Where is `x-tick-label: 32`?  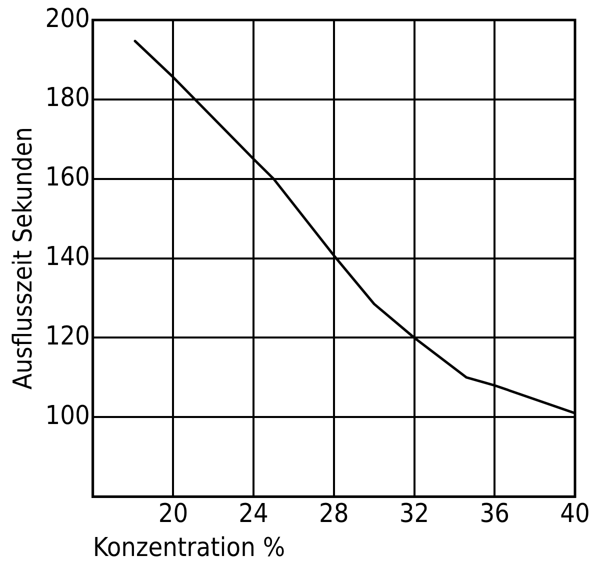
x-tick-label: 32 is located at coordinates (414, 513).